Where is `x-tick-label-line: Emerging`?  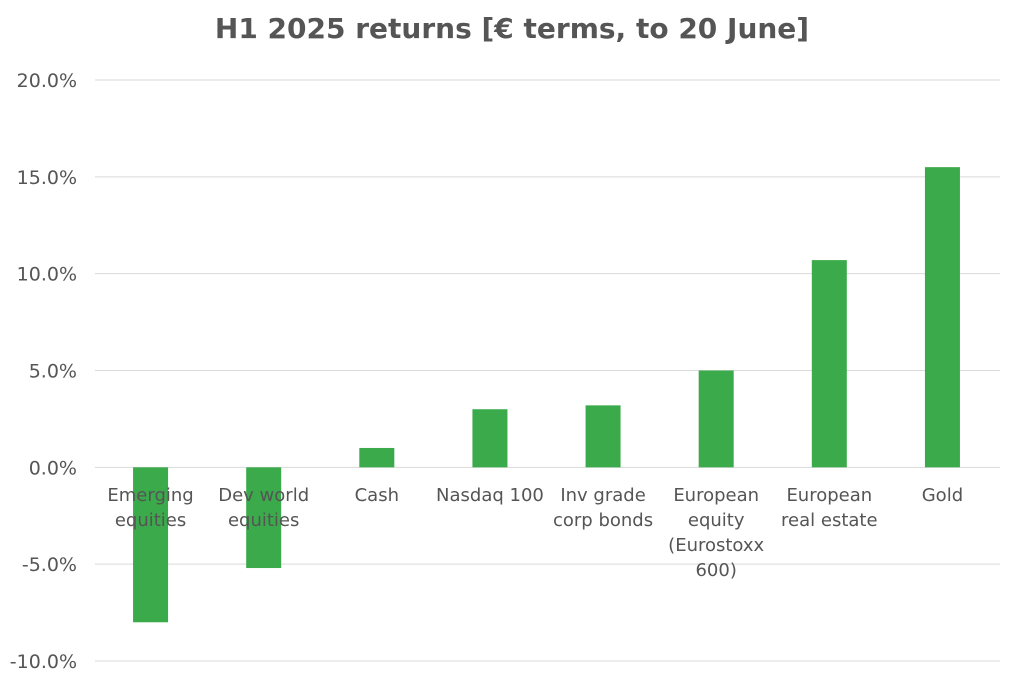
x-tick-label-line: Emerging is located at coordinates (150, 495).